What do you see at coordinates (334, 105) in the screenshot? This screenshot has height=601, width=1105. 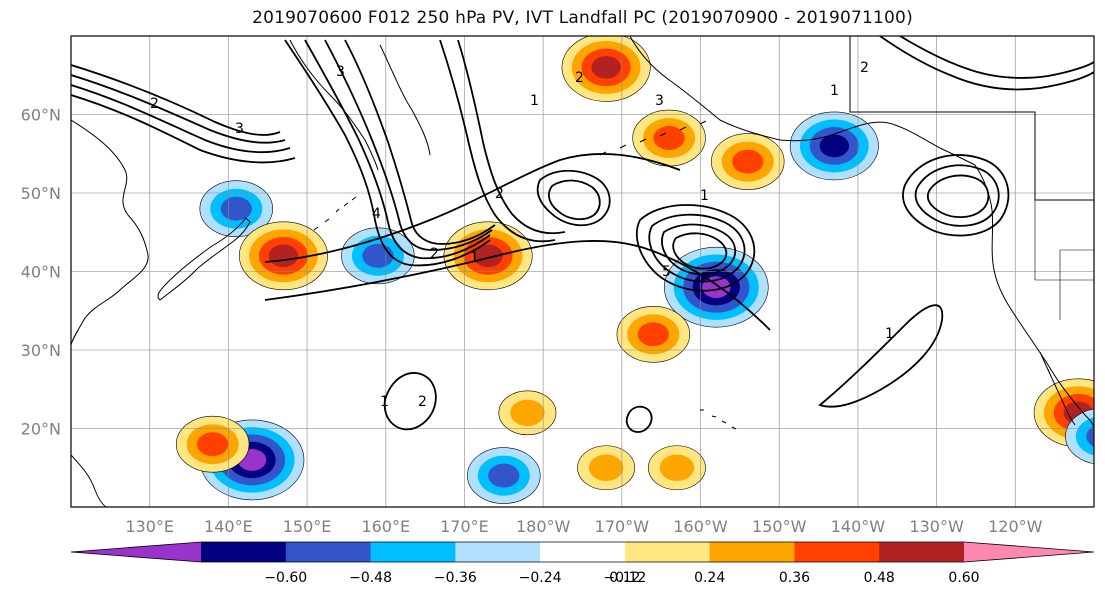 I see `kamchatka-coastline` at bounding box center [334, 105].